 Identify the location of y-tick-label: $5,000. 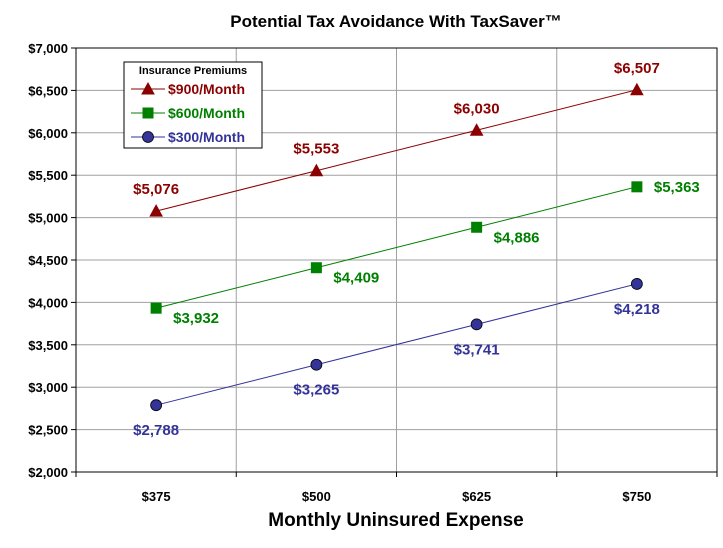
(48, 218).